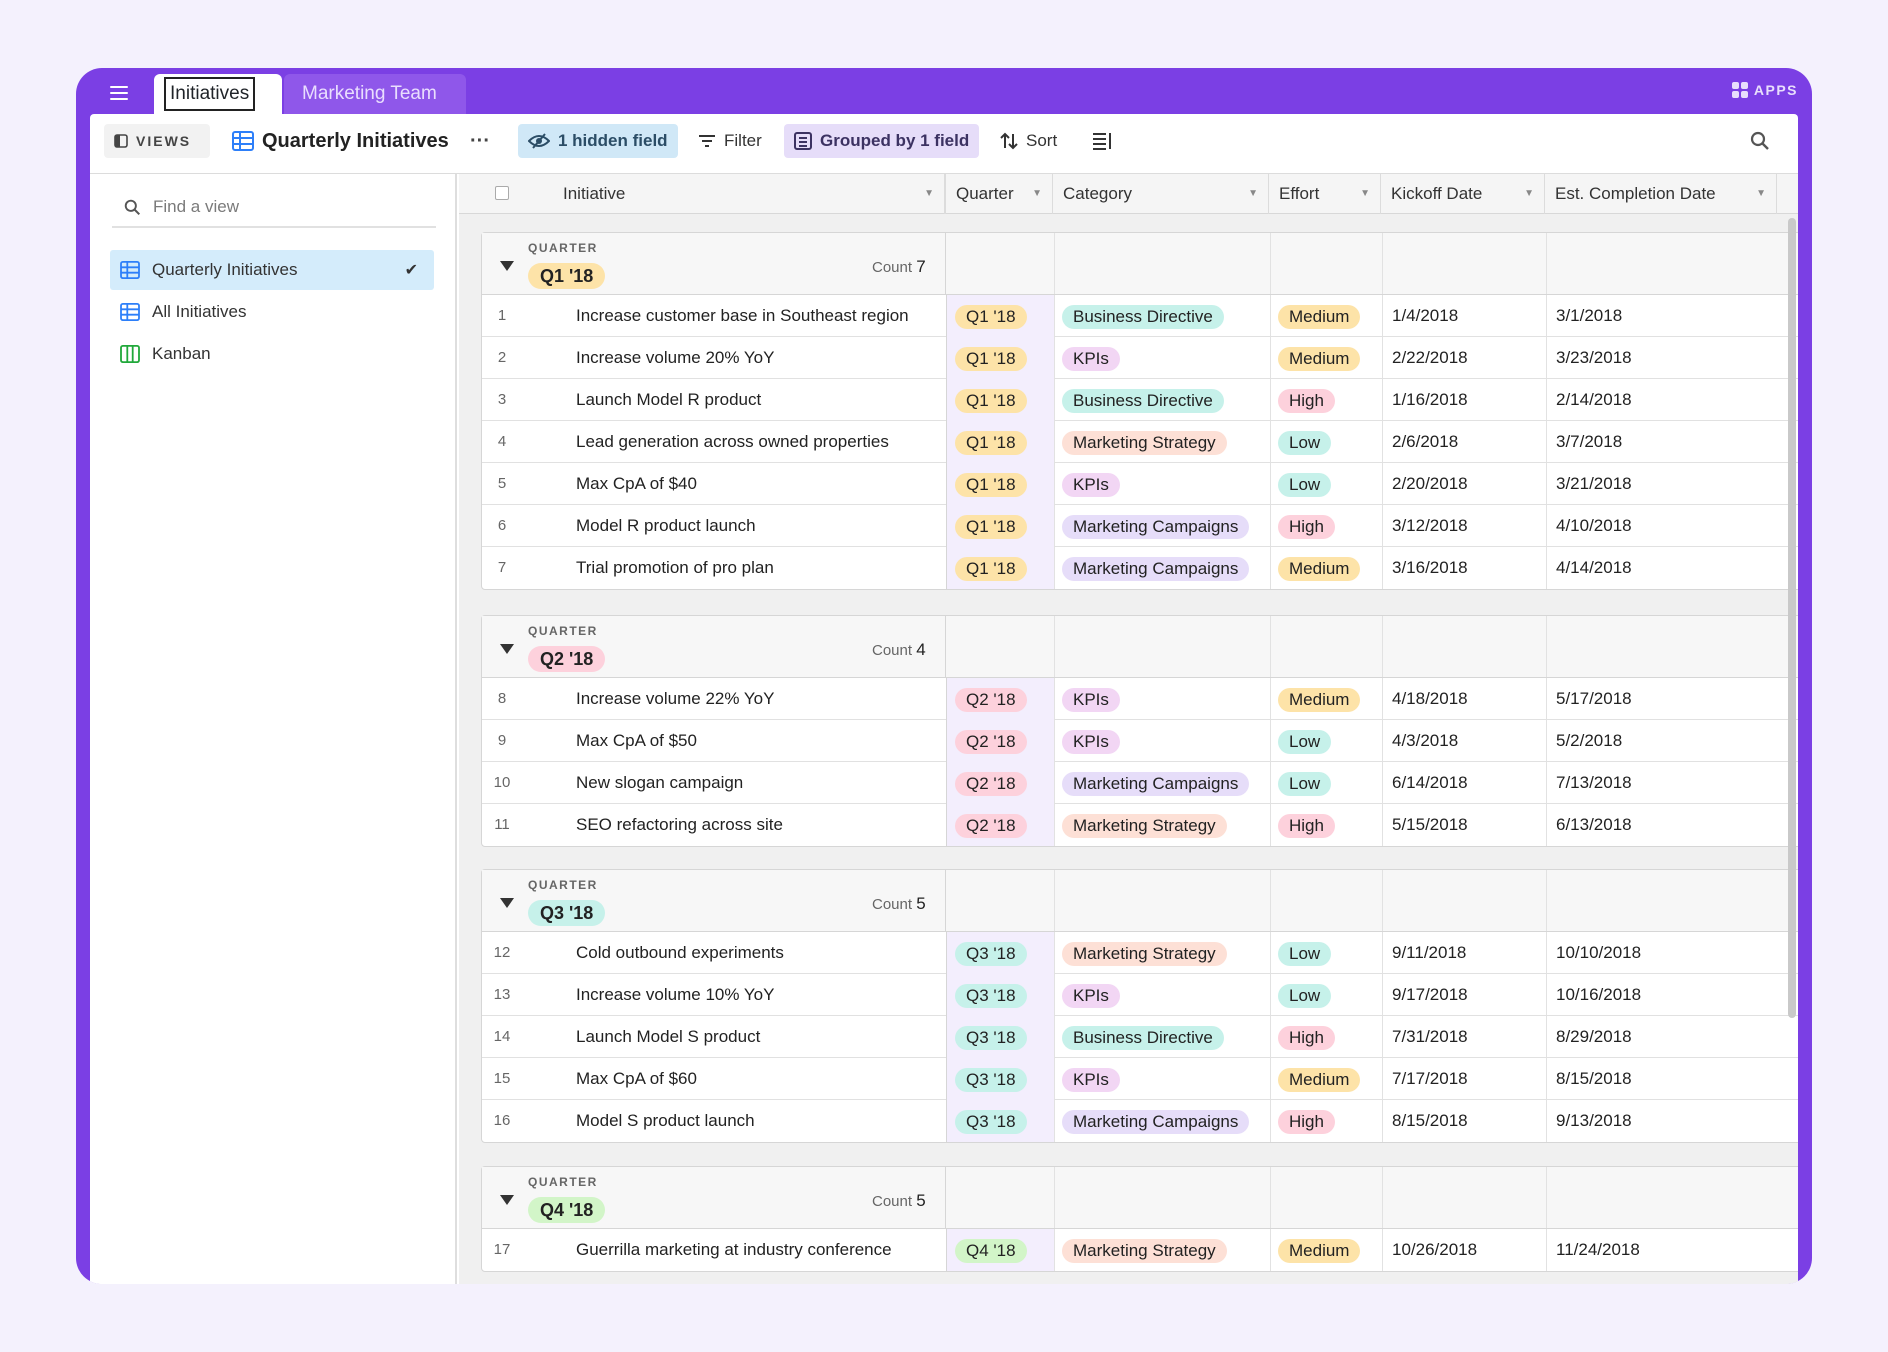 The height and width of the screenshot is (1352, 1888). I want to click on completion-date-cell: 3/23/2018, so click(1594, 357).